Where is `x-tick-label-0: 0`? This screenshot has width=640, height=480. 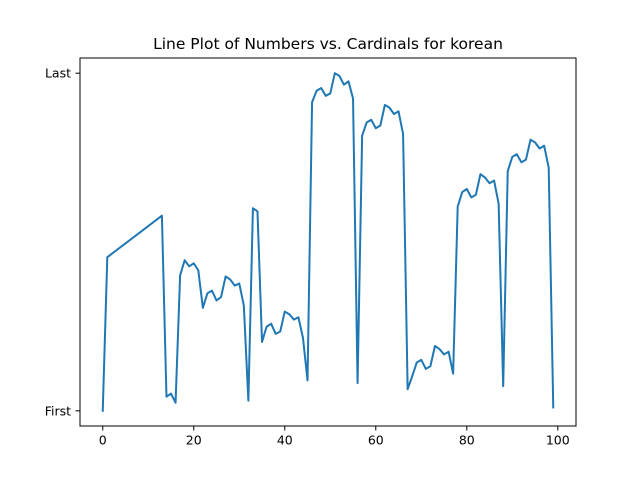
x-tick-label-0: 0 is located at coordinates (103, 440).